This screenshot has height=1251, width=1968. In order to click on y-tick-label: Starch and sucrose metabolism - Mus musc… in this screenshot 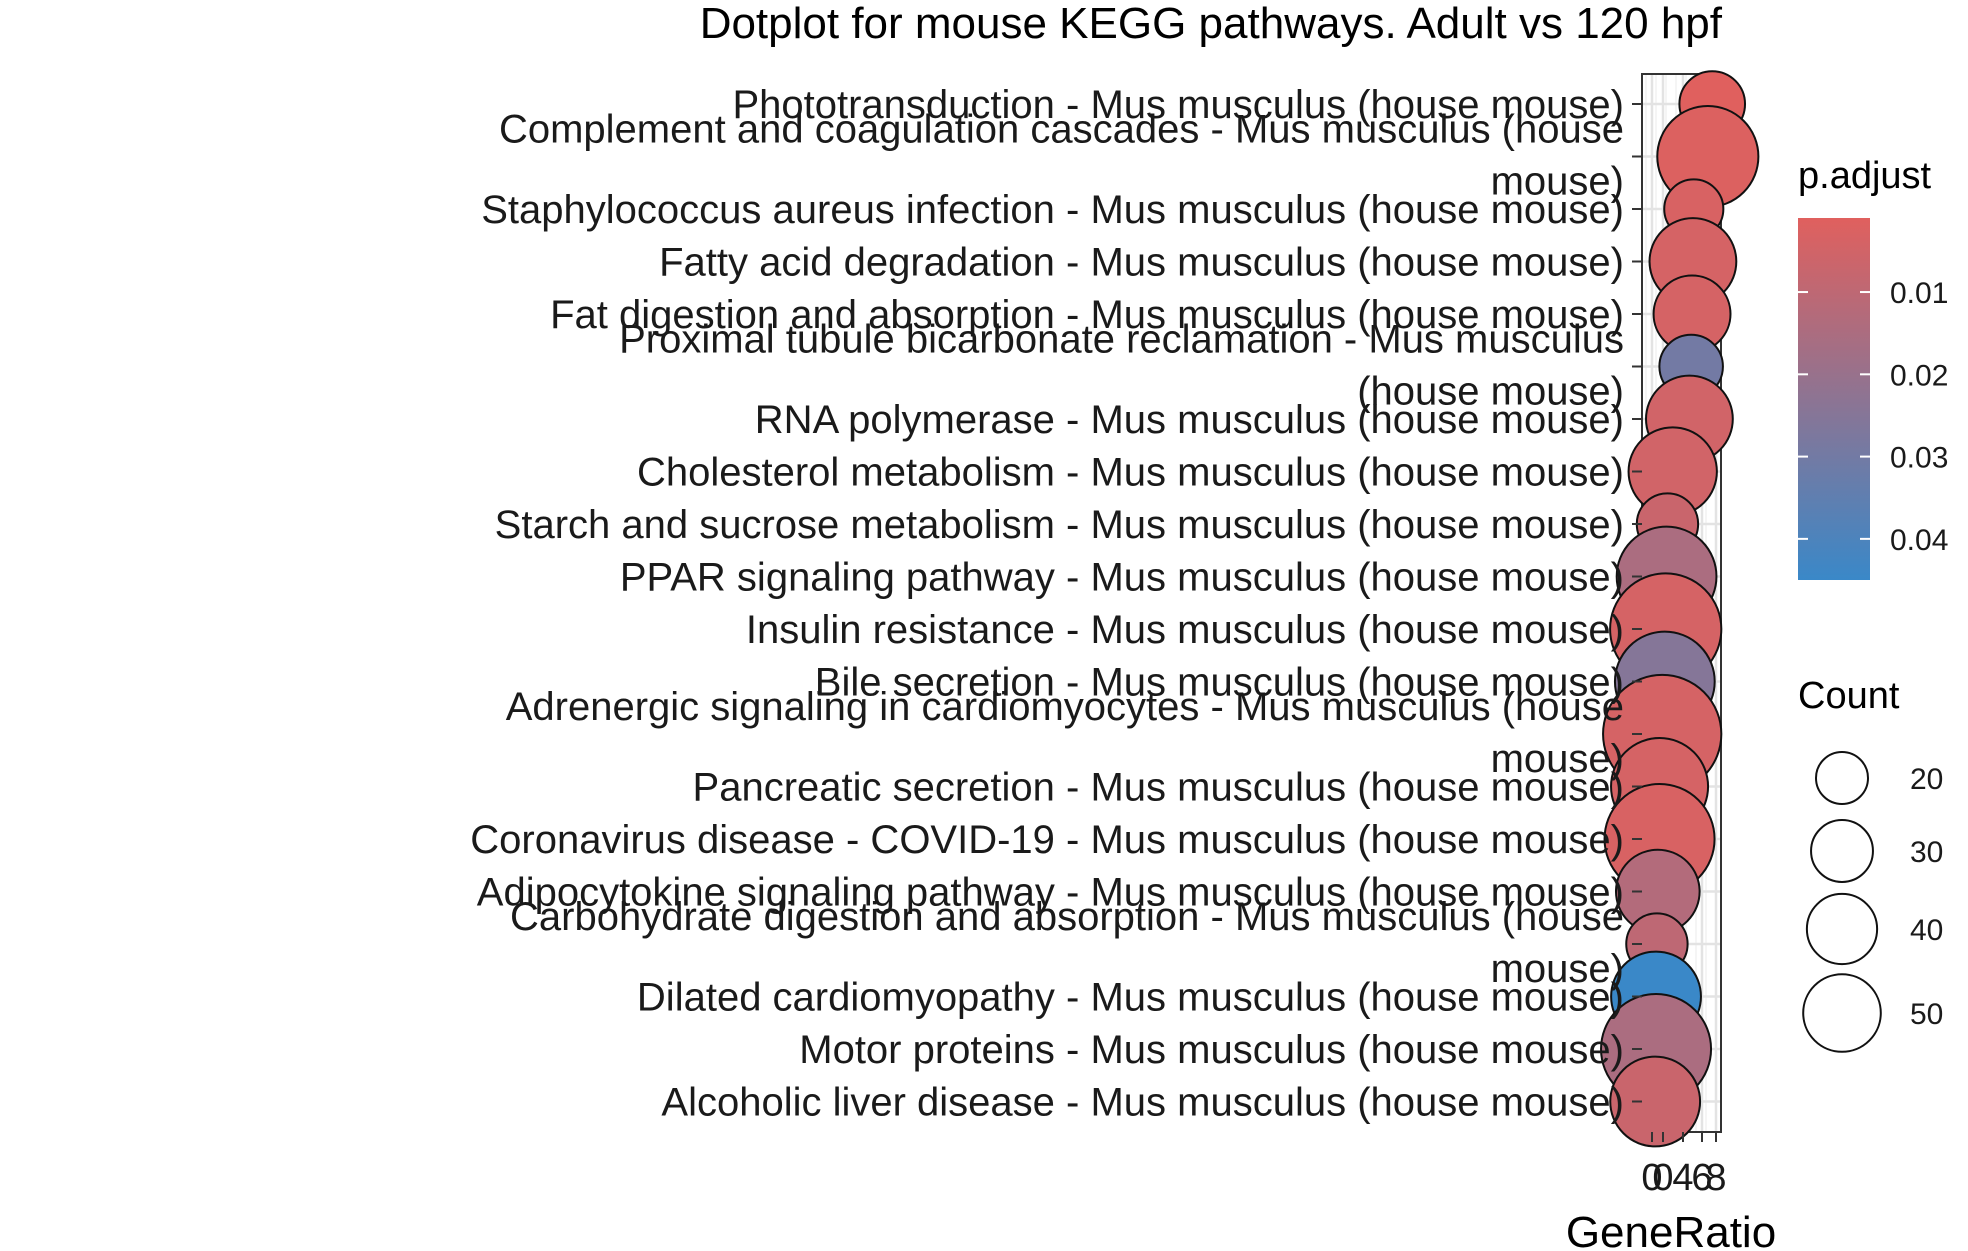, I will do `click(1059, 525)`.